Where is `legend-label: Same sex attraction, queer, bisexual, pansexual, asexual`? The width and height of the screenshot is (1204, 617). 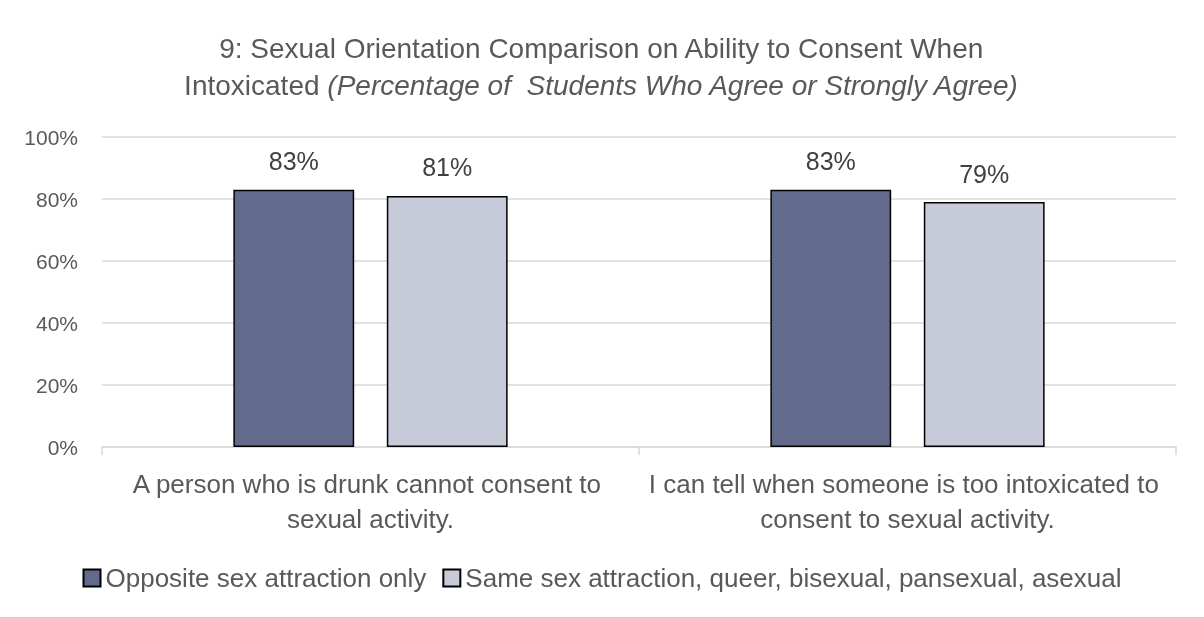 legend-label: Same sex attraction, queer, bisexual, pansexual, asexual is located at coordinates (793, 578).